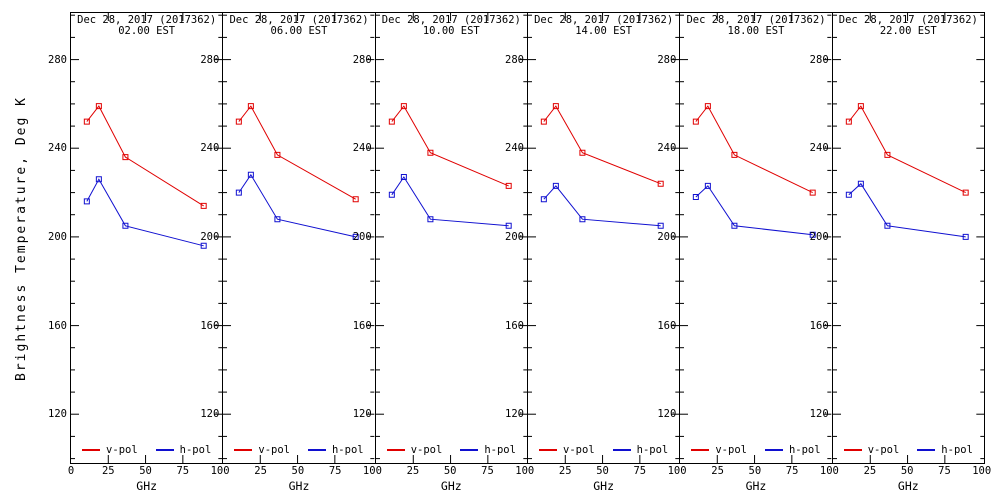 The width and height of the screenshot is (1000, 500). Describe the element at coordinates (604, 31) in the screenshot. I see `panel-time-title: 14.00 EST` at that location.